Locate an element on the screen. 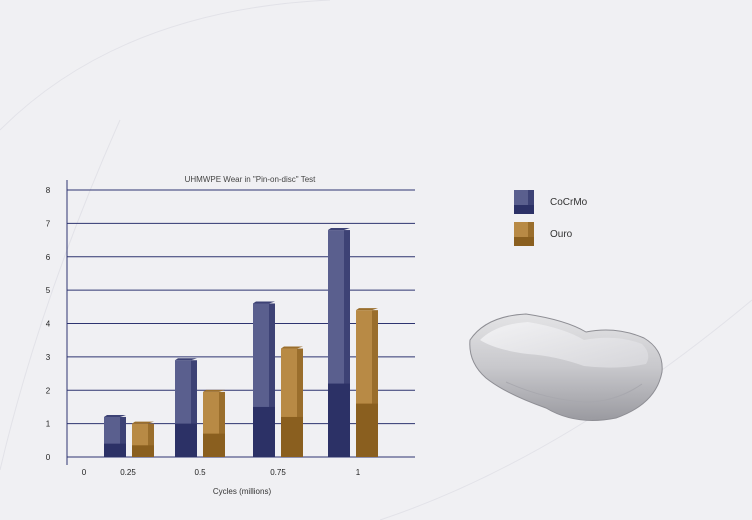  x-axis-label: Cycles (millions) is located at coordinates (242, 491).